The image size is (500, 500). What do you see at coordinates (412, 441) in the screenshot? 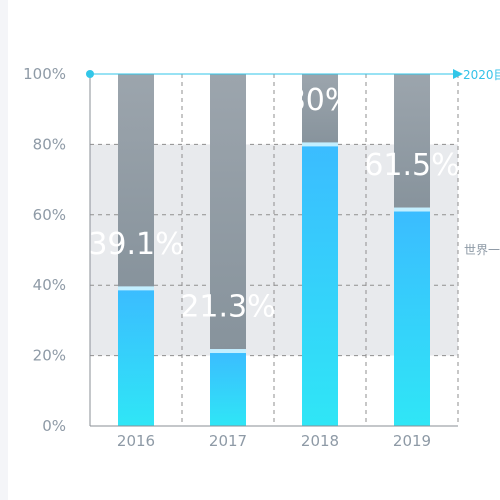
I see `x-tick-label: 2019` at bounding box center [412, 441].